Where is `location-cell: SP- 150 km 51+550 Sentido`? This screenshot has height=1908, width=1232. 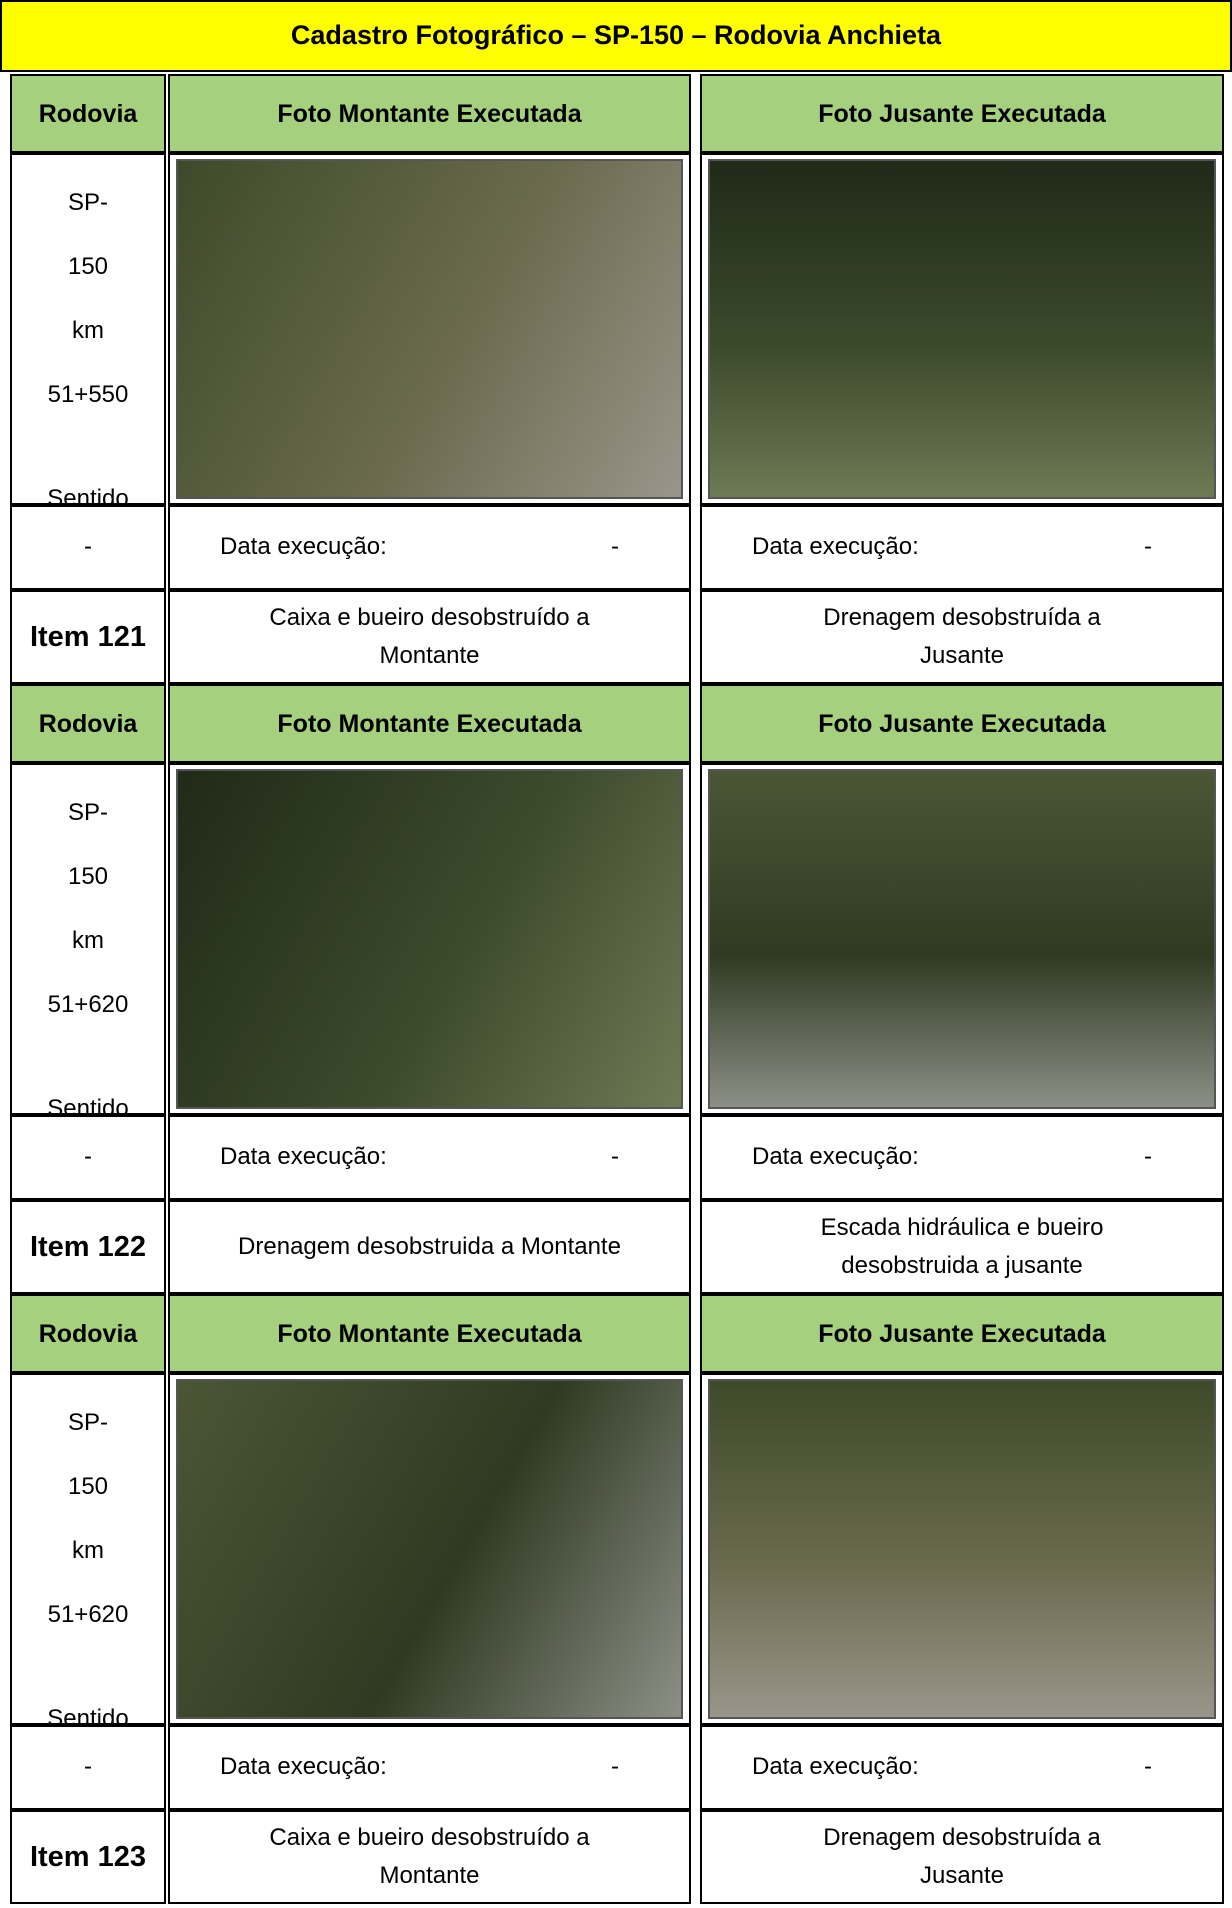
location-cell: SP- 150 km 51+550 Sentido is located at coordinates (88, 332).